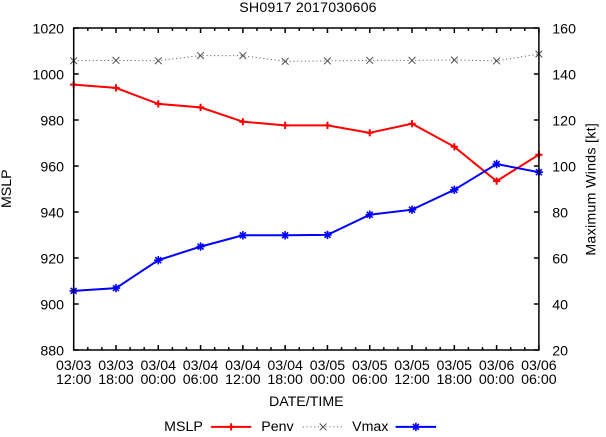  I want to click on svg-text: 140, so click(564, 75).